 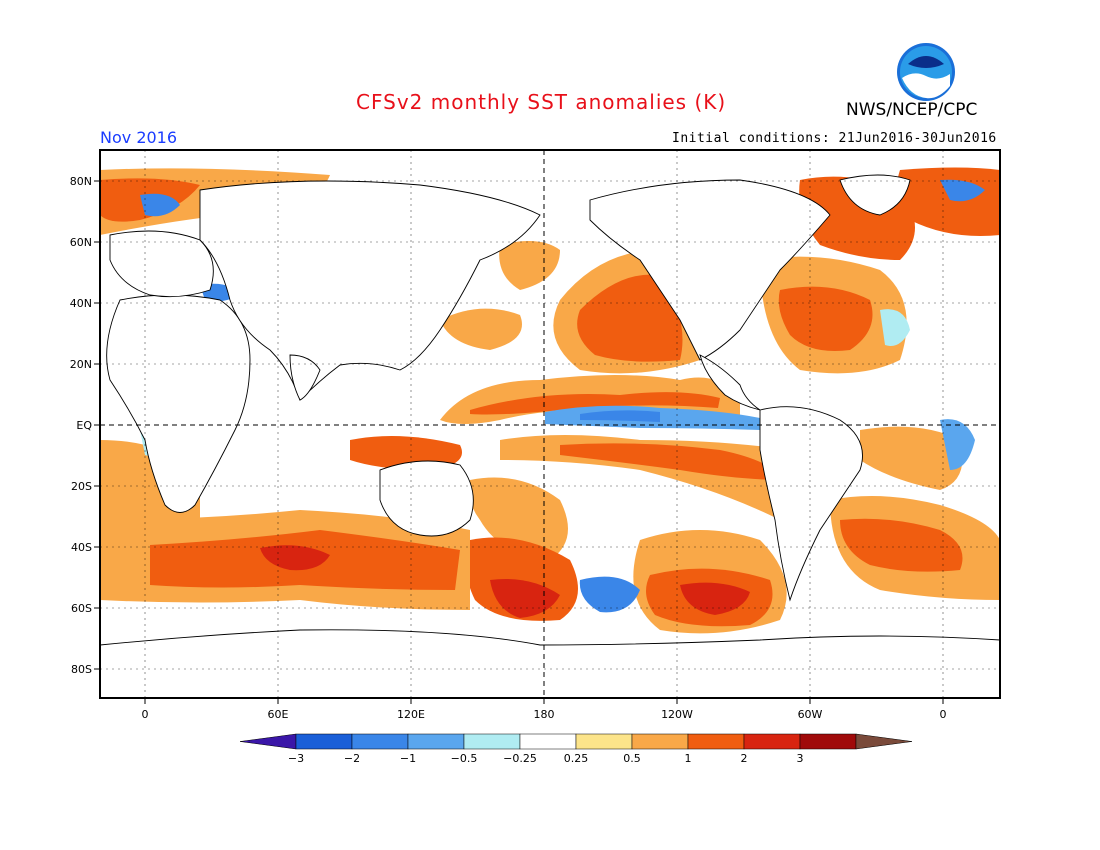 I want to click on lat-label: EQ, so click(x=84, y=425).